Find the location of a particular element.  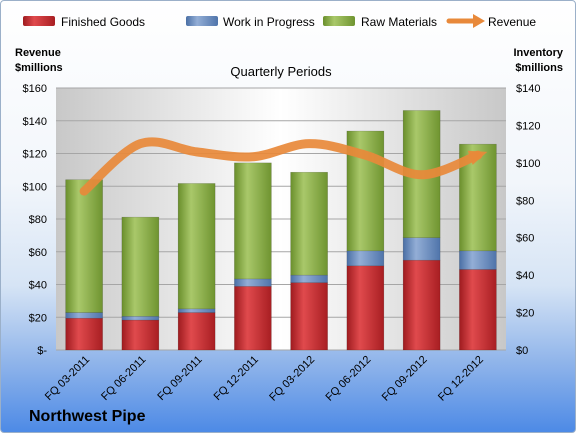

left-tick-label: $60 is located at coordinates (38, 253).